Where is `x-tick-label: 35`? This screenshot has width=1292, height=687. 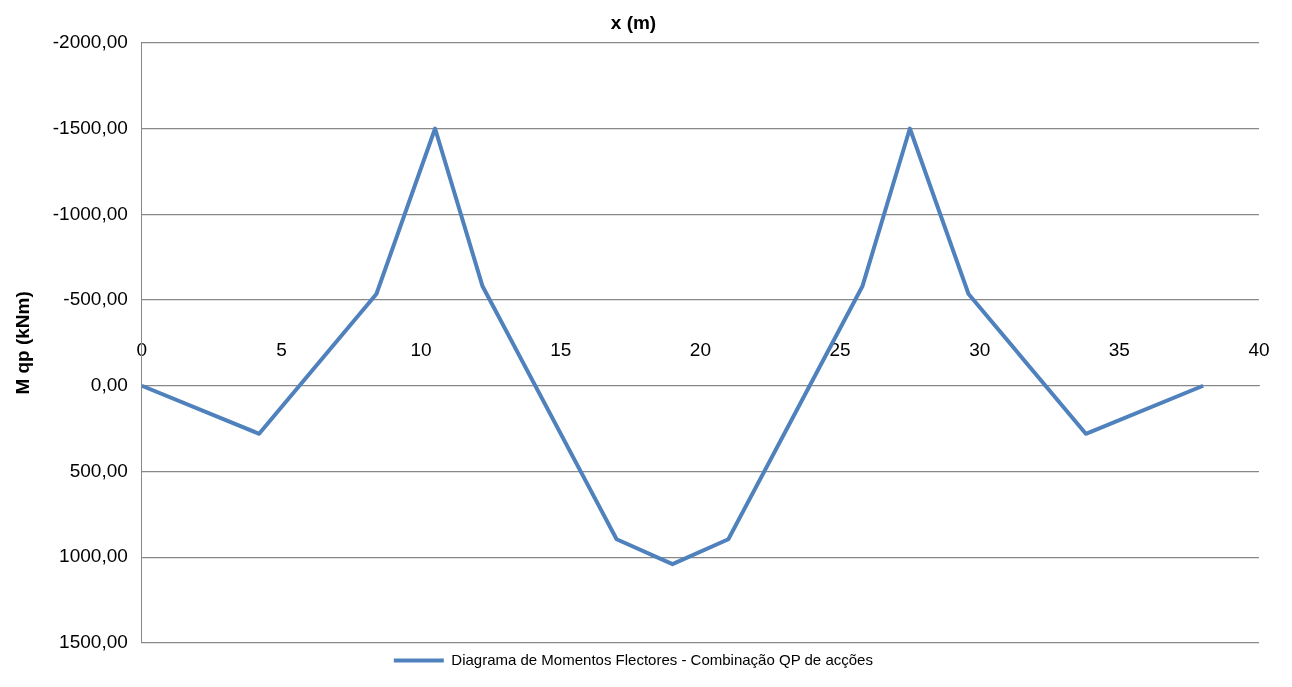 x-tick-label: 35 is located at coordinates (1119, 350).